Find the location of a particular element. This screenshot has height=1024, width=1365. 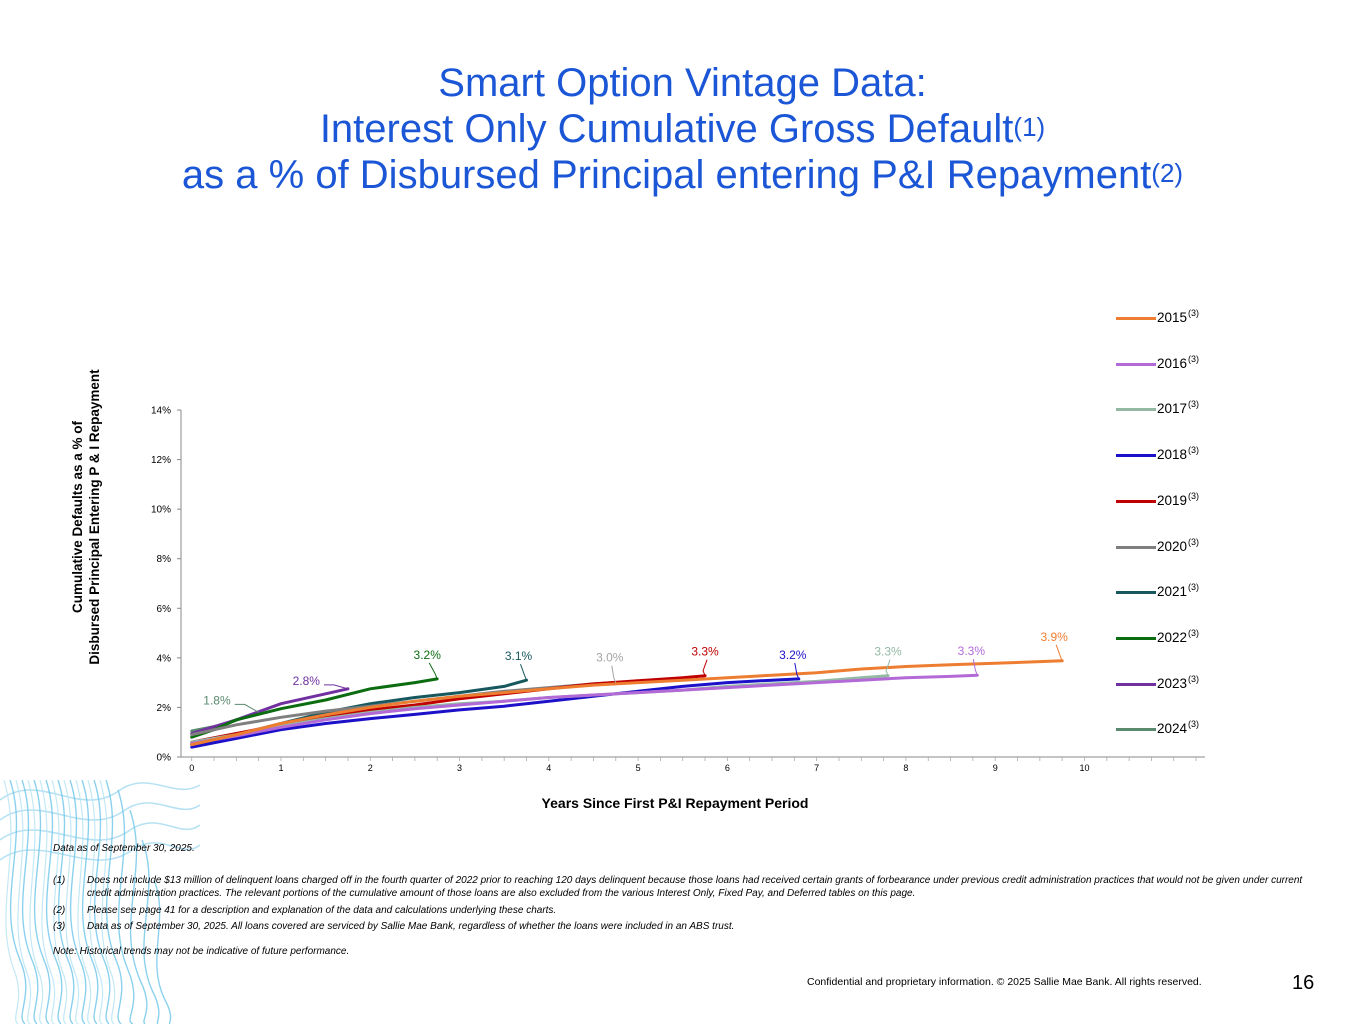

data-label-leader-2019 is located at coordinates (705, 667).